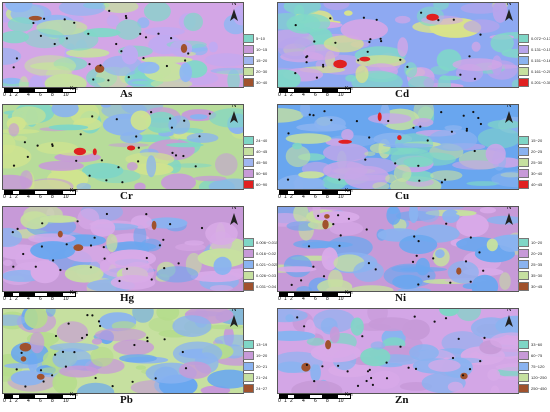 This screenshot has width=550, height=412. What do you see at coordinates (402, 94) in the screenshot?
I see `element-label: Cd` at bounding box center [402, 94].